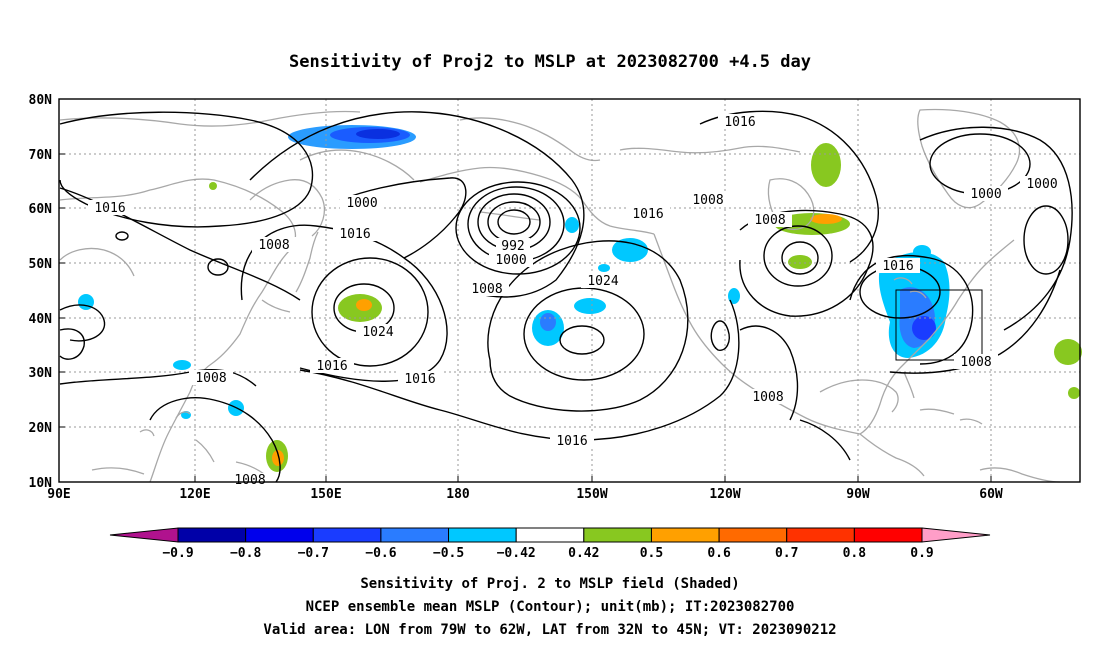  What do you see at coordinates (590, 306) in the screenshot?
I see `shade-neg-pac-b` at bounding box center [590, 306].